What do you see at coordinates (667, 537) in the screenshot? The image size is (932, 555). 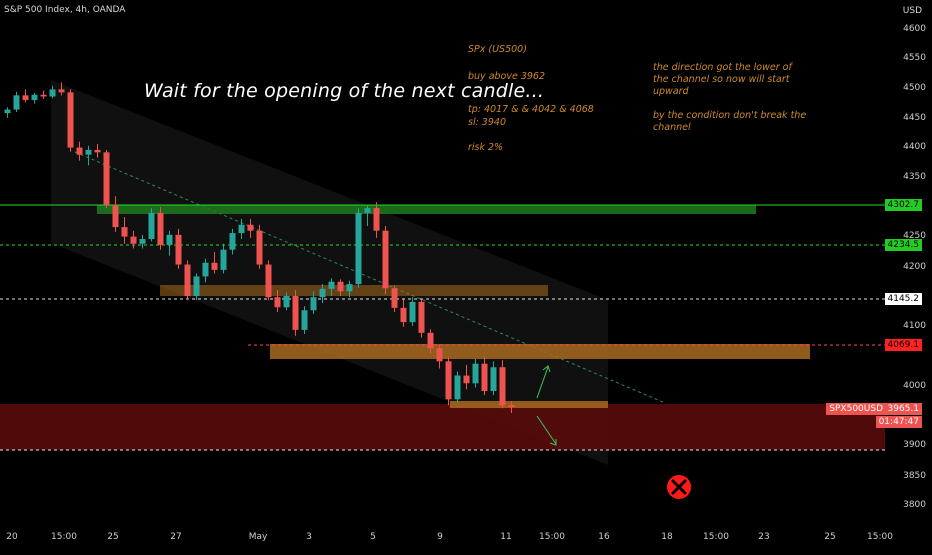 I see `x-tick-18: 18` at bounding box center [667, 537].